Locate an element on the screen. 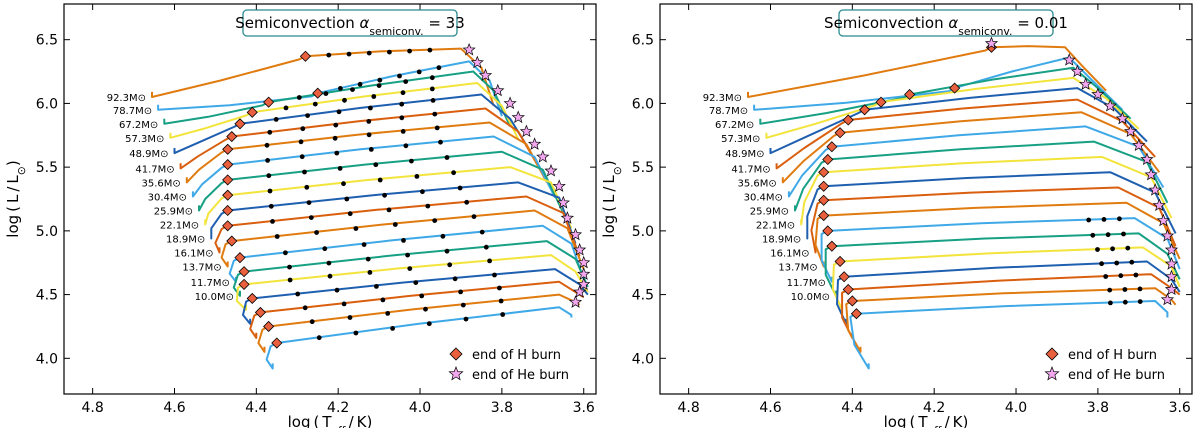 This screenshot has width=1200, height=428. mass-label: 48.9M⊙ is located at coordinates (744, 154).